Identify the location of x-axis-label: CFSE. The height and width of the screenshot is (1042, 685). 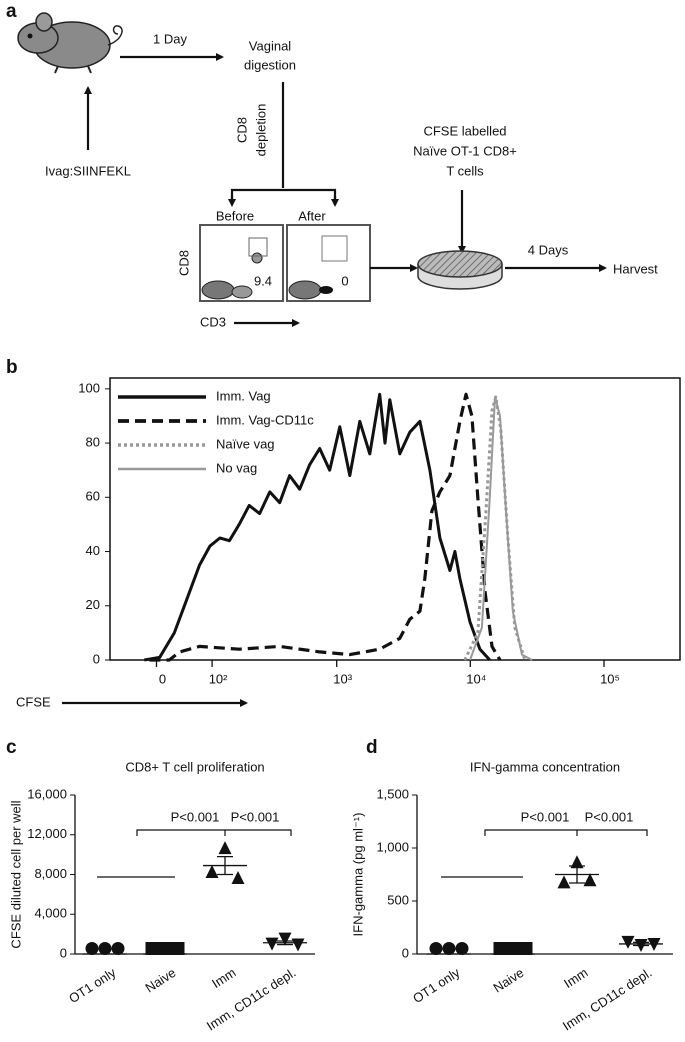
(33, 701).